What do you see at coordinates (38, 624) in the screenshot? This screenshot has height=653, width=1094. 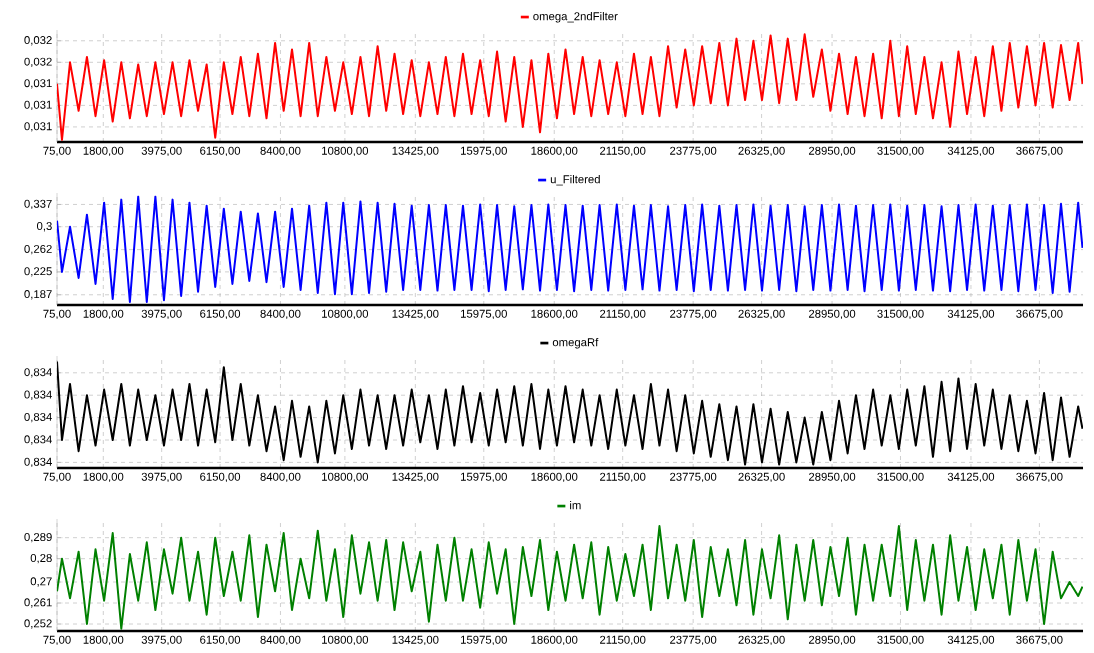 I see `y-tick-label: 0,252` at bounding box center [38, 624].